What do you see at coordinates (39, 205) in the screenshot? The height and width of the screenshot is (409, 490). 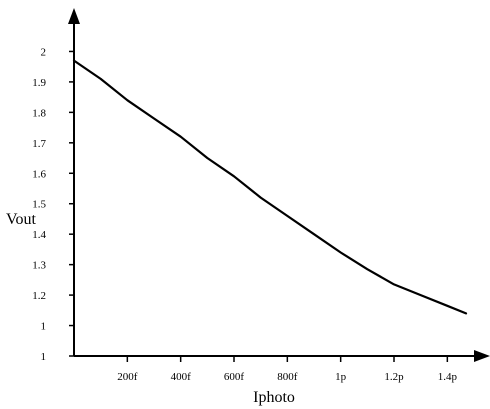 I see `y-tick-label: 1.5` at bounding box center [39, 205].